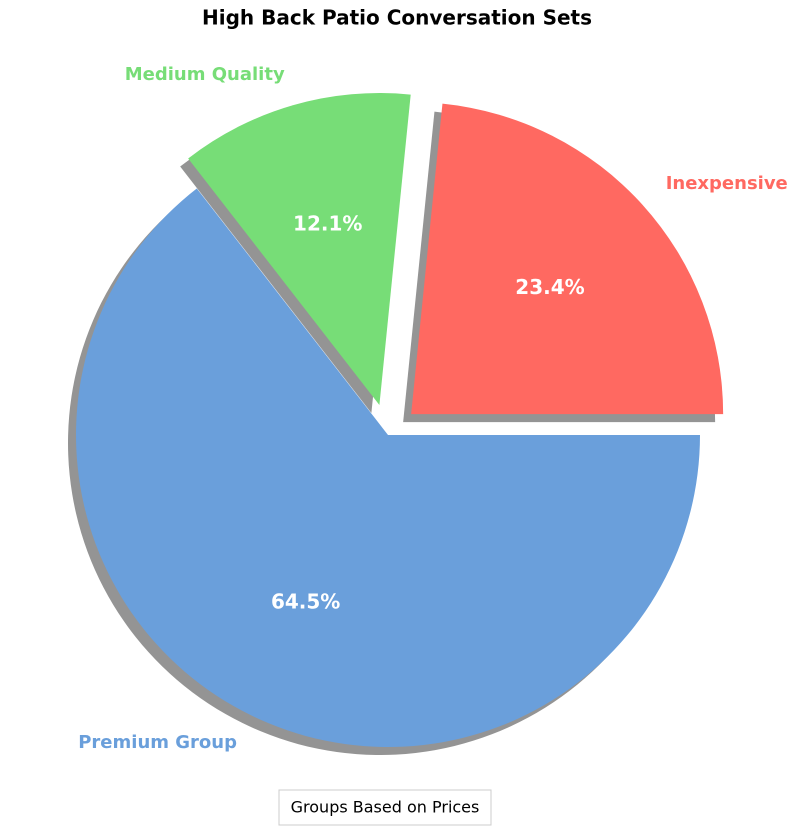  What do you see at coordinates (727, 183) in the screenshot?
I see `category-label: Inexpensive` at bounding box center [727, 183].